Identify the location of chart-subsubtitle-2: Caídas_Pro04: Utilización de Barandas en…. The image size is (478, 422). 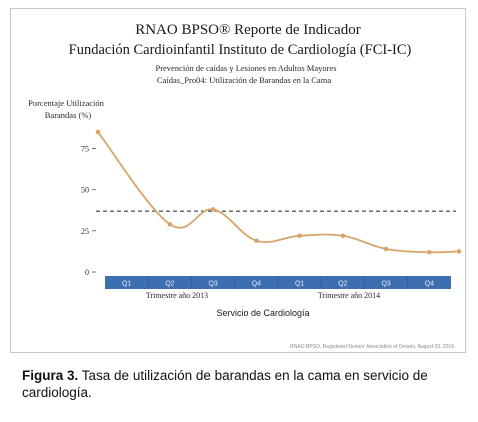
(244, 80).